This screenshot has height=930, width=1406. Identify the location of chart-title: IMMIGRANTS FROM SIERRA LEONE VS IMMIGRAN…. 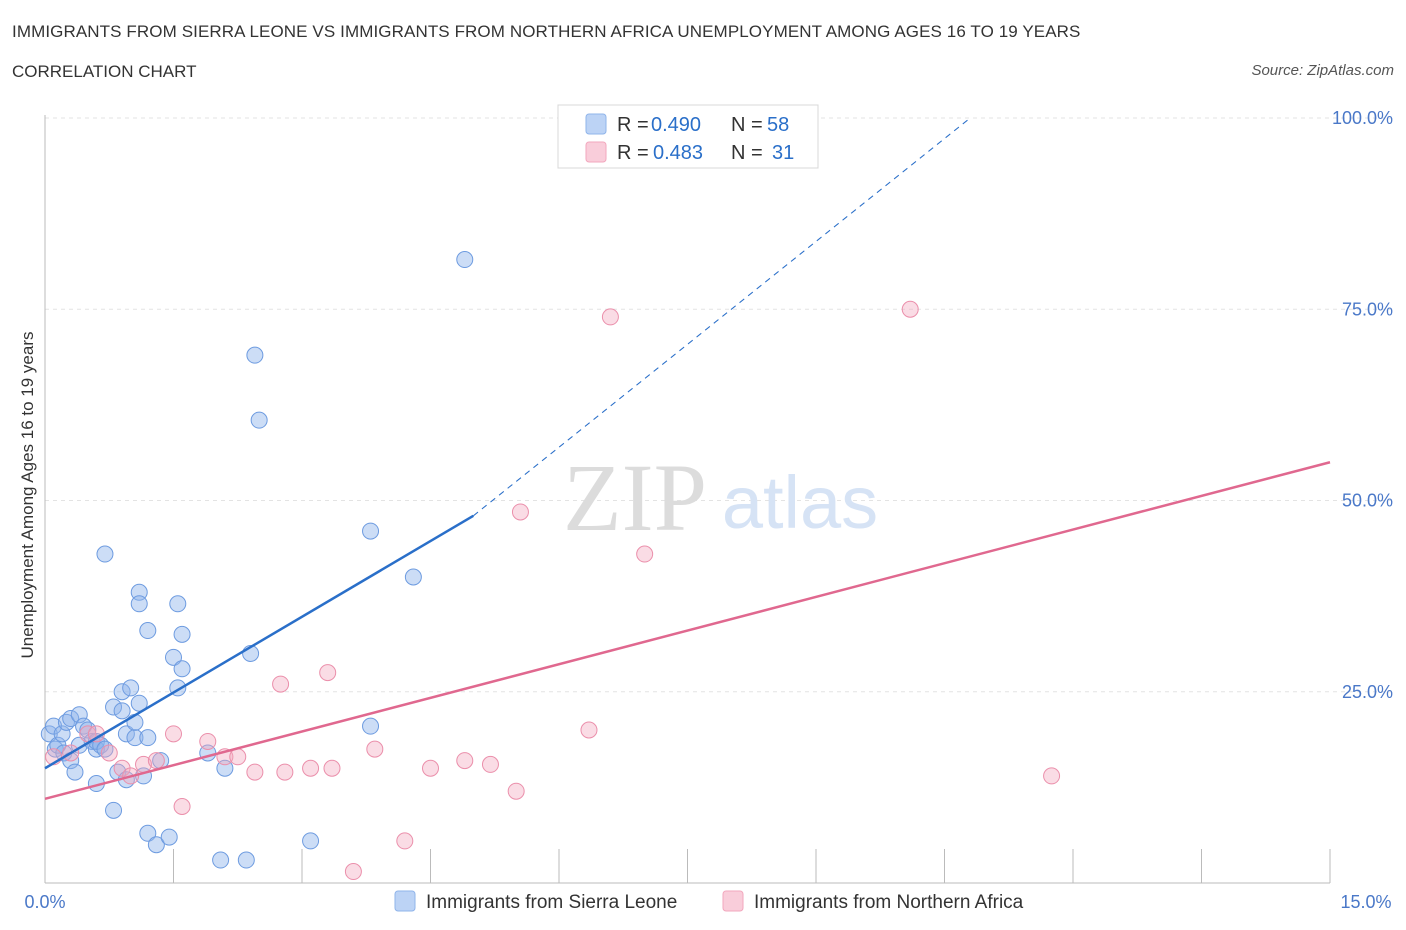
(546, 31).